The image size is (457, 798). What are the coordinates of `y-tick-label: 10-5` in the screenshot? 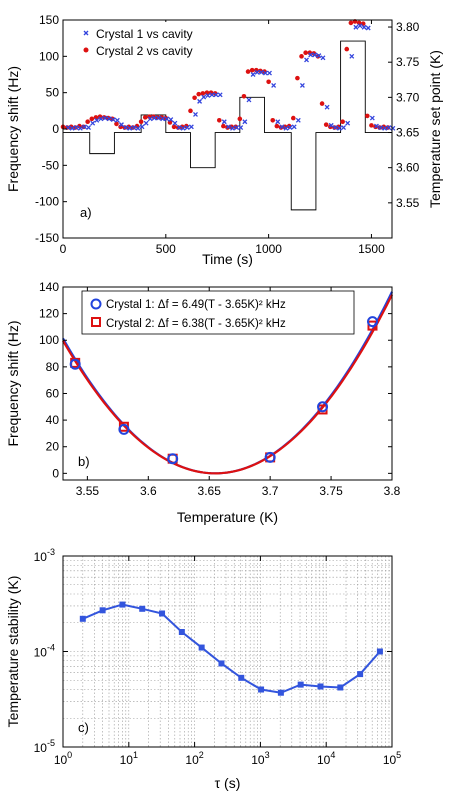 It's located at (44, 746).